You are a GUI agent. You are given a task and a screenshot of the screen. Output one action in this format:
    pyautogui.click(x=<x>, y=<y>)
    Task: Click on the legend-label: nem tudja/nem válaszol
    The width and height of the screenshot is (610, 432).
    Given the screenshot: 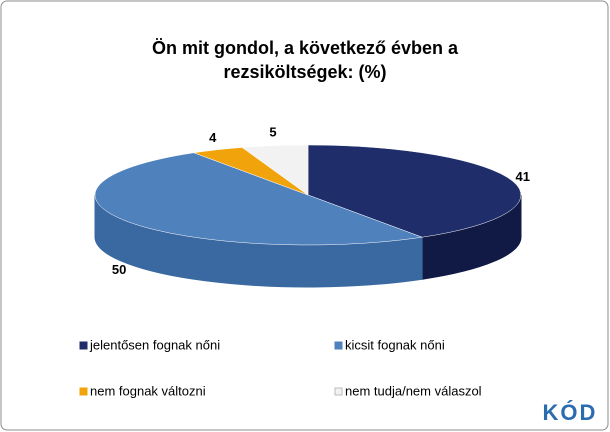 What is the action you would take?
    pyautogui.click(x=413, y=390)
    